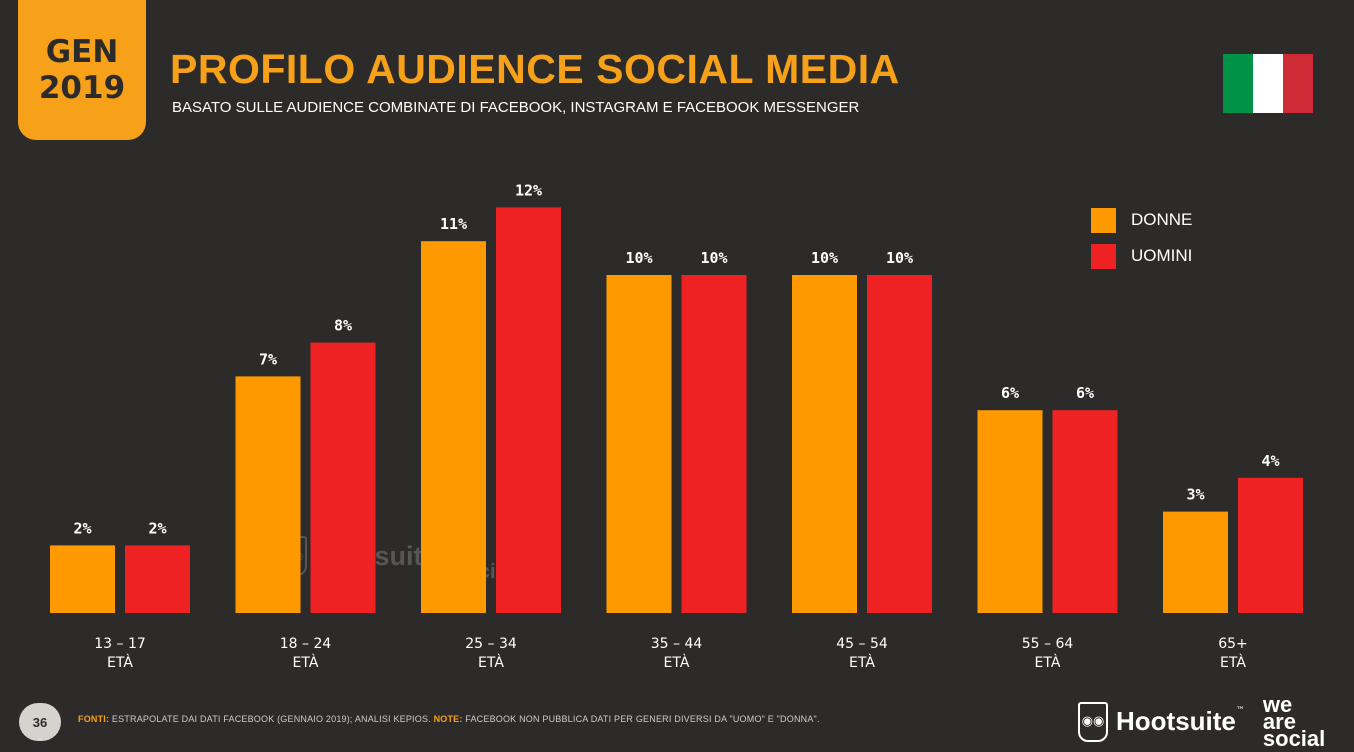  I want to click on x-tick-label-5: 55 – 64, so click(1048, 644).